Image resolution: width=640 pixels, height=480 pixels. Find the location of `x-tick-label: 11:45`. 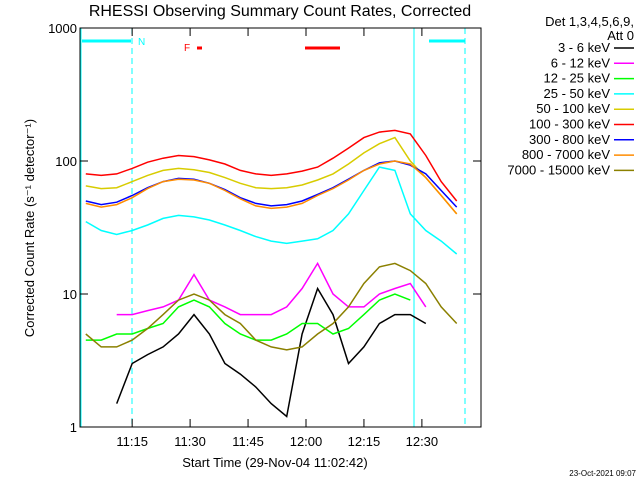

x-tick-label: 11:45 is located at coordinates (248, 441).